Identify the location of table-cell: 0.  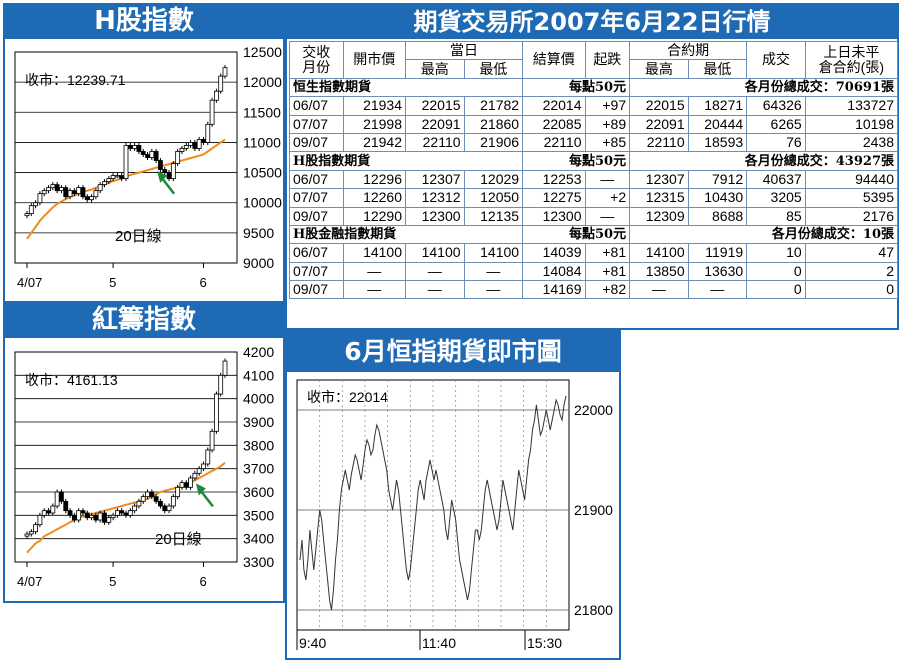
(776, 290).